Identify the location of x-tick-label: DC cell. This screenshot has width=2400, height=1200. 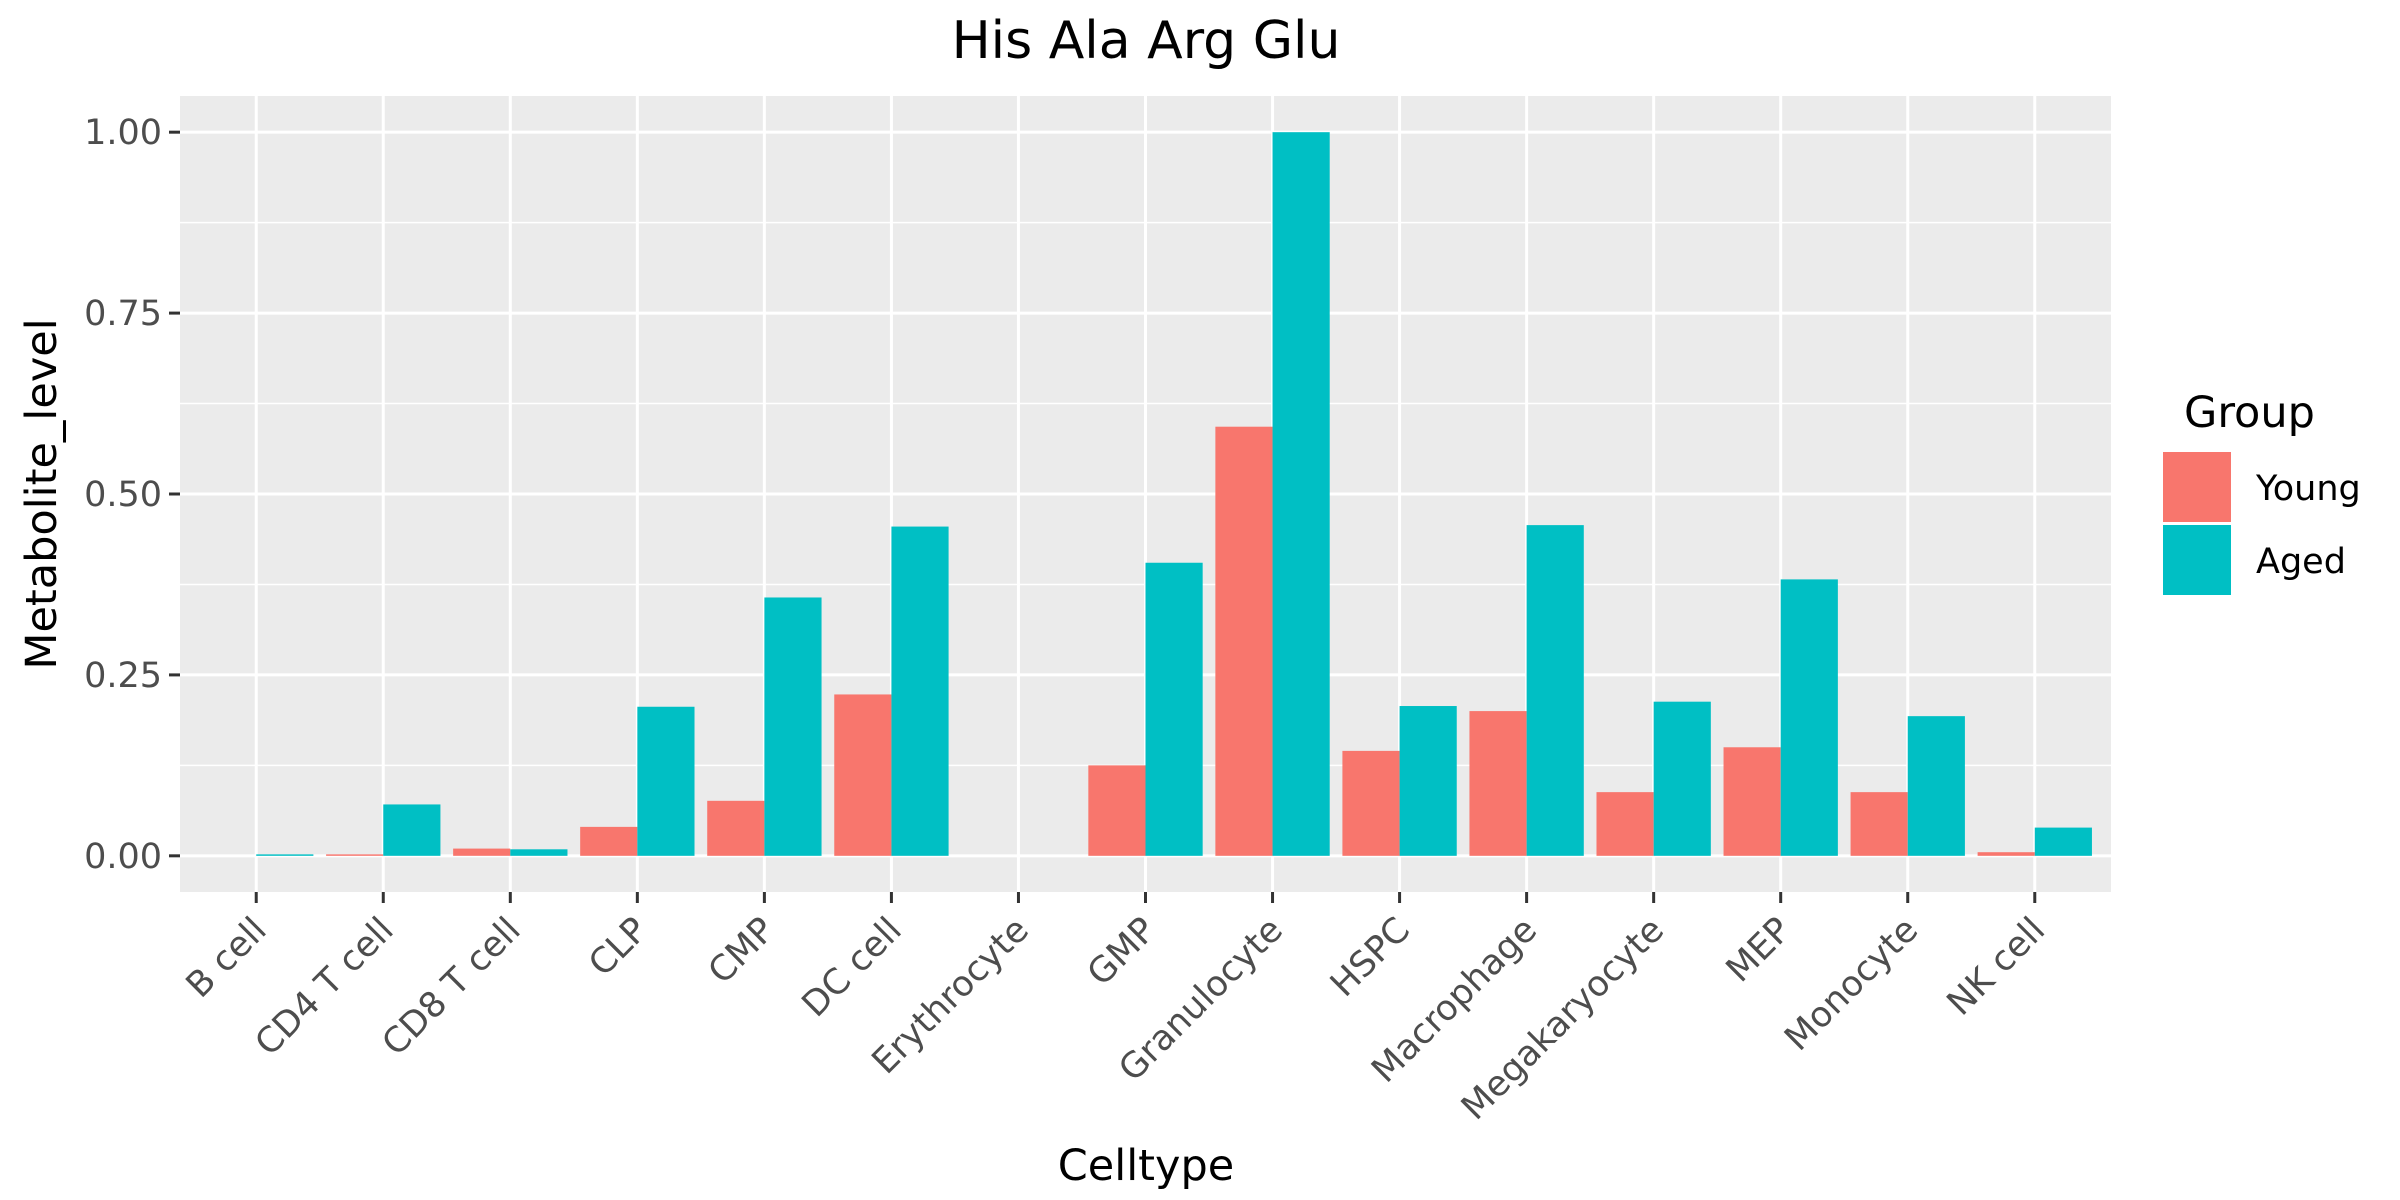
(852, 967).